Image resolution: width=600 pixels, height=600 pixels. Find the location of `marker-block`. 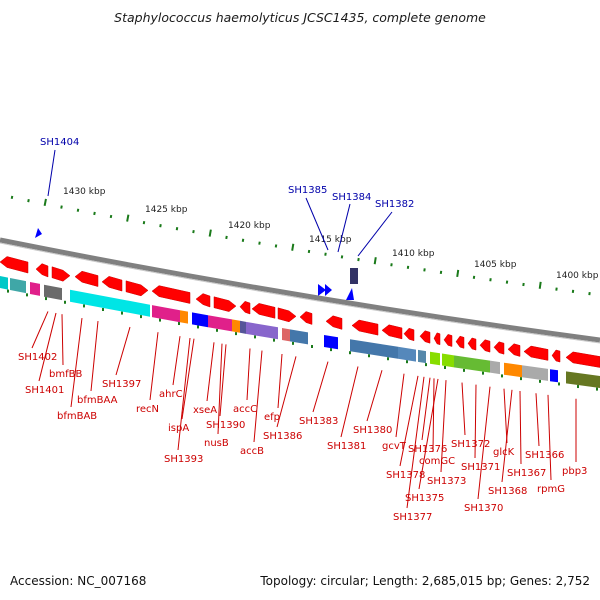

marker-block is located at coordinates (354, 276).